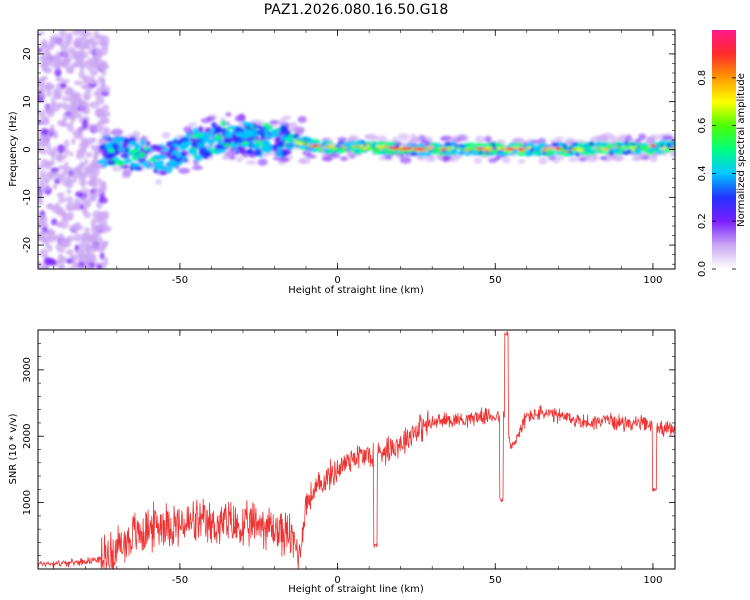 This screenshot has height=600, width=750. What do you see at coordinates (27, 369) in the screenshot?
I see `y-tick-label: 3000` at bounding box center [27, 369].